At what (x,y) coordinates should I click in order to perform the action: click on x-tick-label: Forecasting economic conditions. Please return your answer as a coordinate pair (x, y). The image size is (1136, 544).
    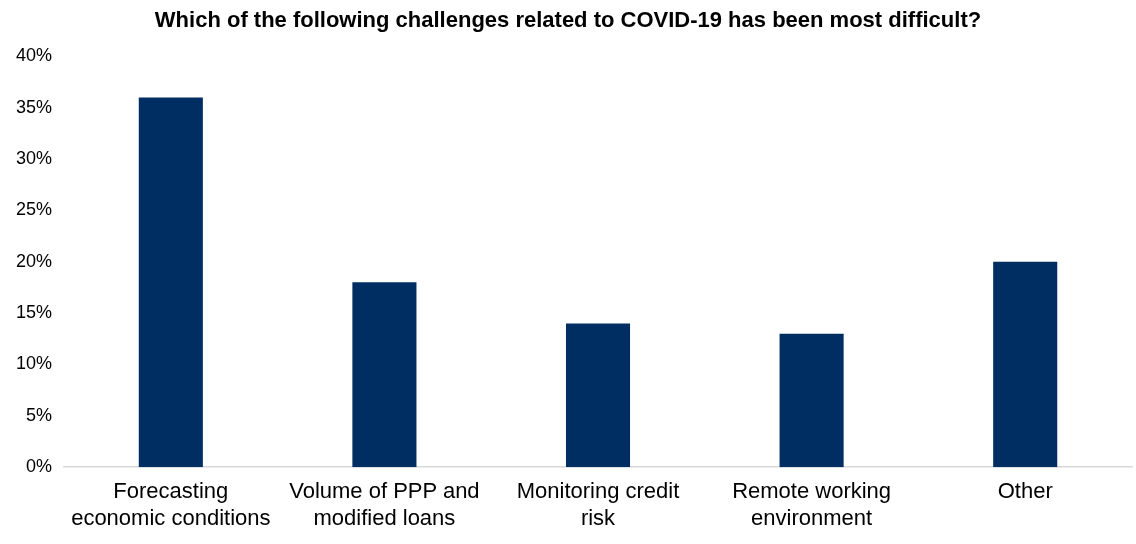
    Looking at the image, I should click on (171, 504).